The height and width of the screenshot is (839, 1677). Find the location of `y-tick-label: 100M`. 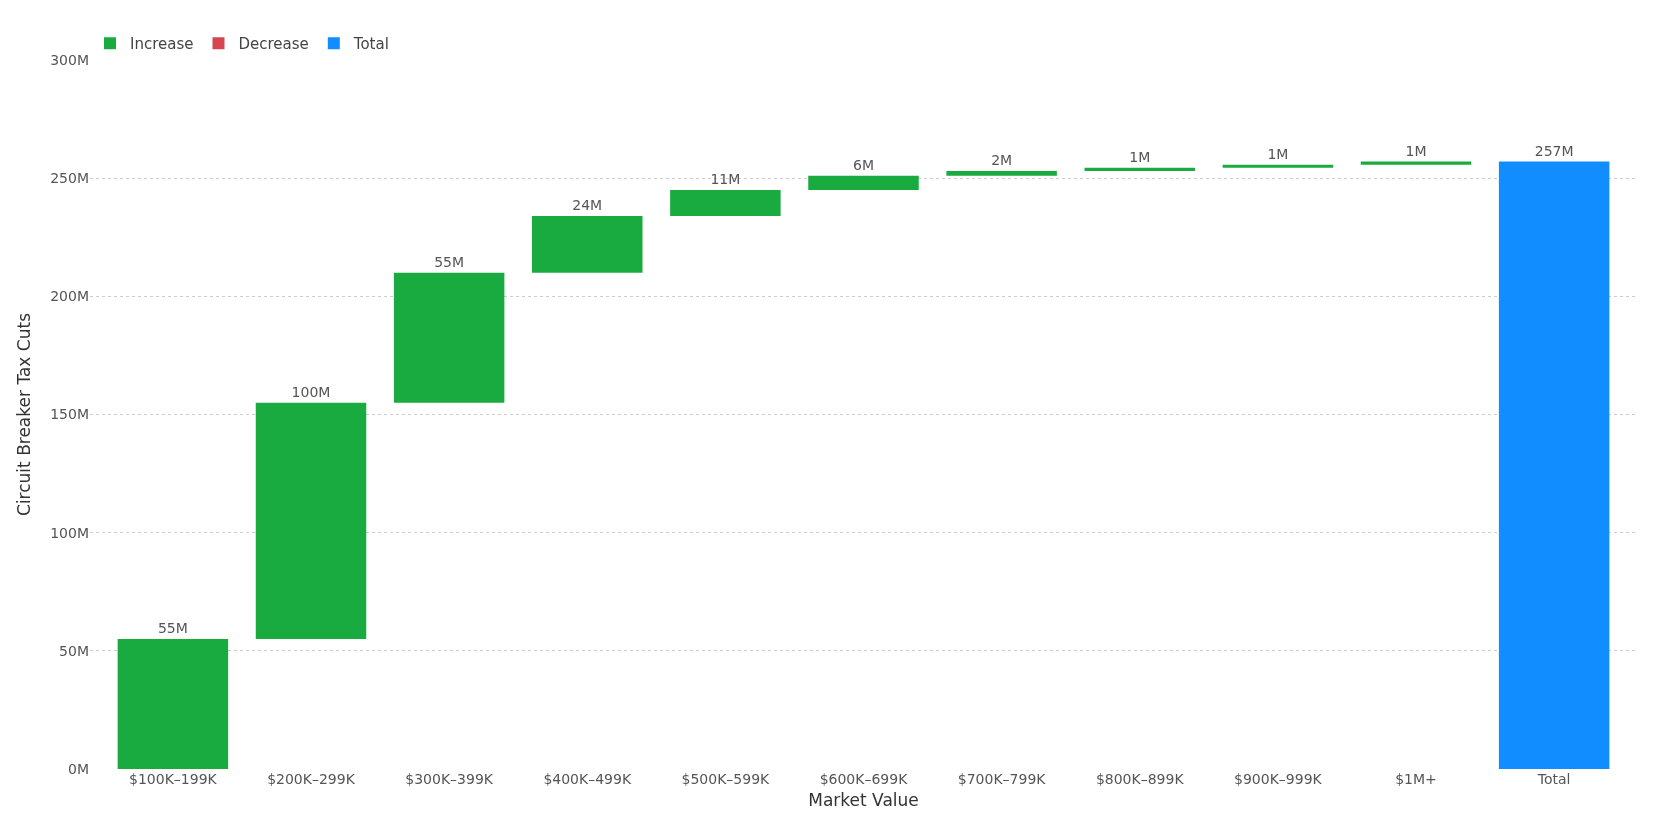

y-tick-label: 100M is located at coordinates (69, 532).